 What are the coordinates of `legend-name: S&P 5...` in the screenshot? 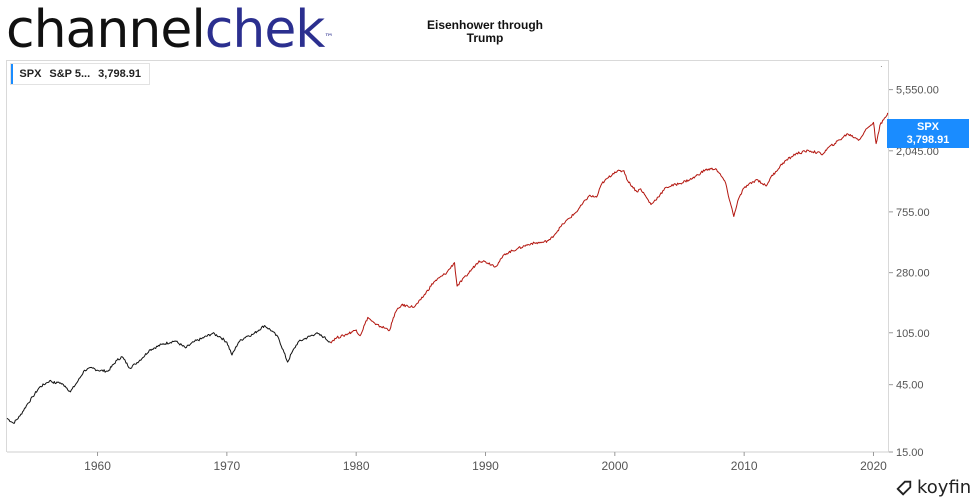 It's located at (70, 74).